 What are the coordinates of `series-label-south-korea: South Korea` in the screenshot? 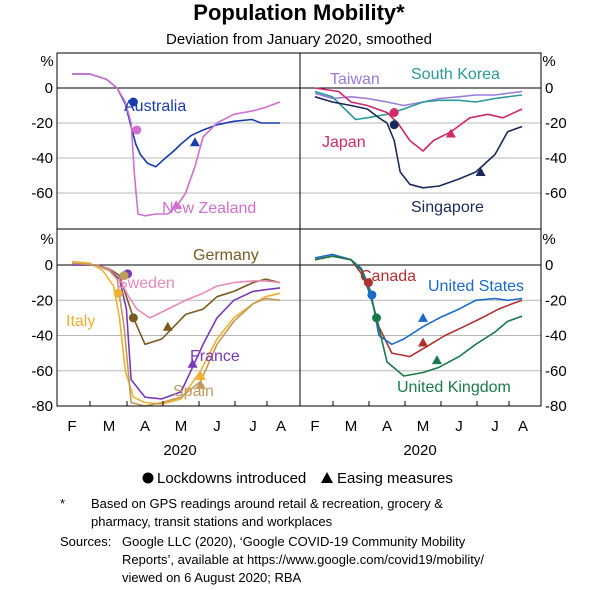 It's located at (455, 74).